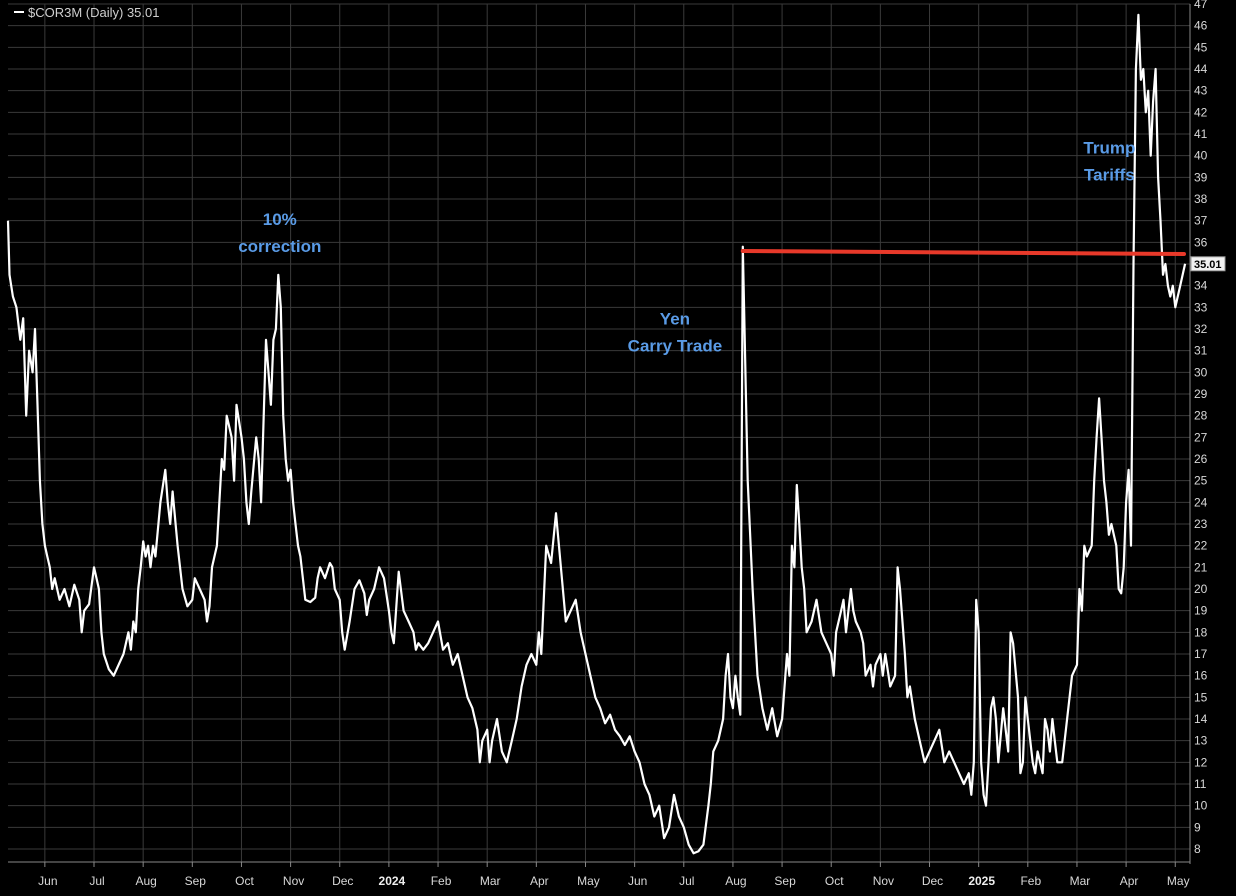  I want to click on y-tick-label: 33, so click(1201, 307).